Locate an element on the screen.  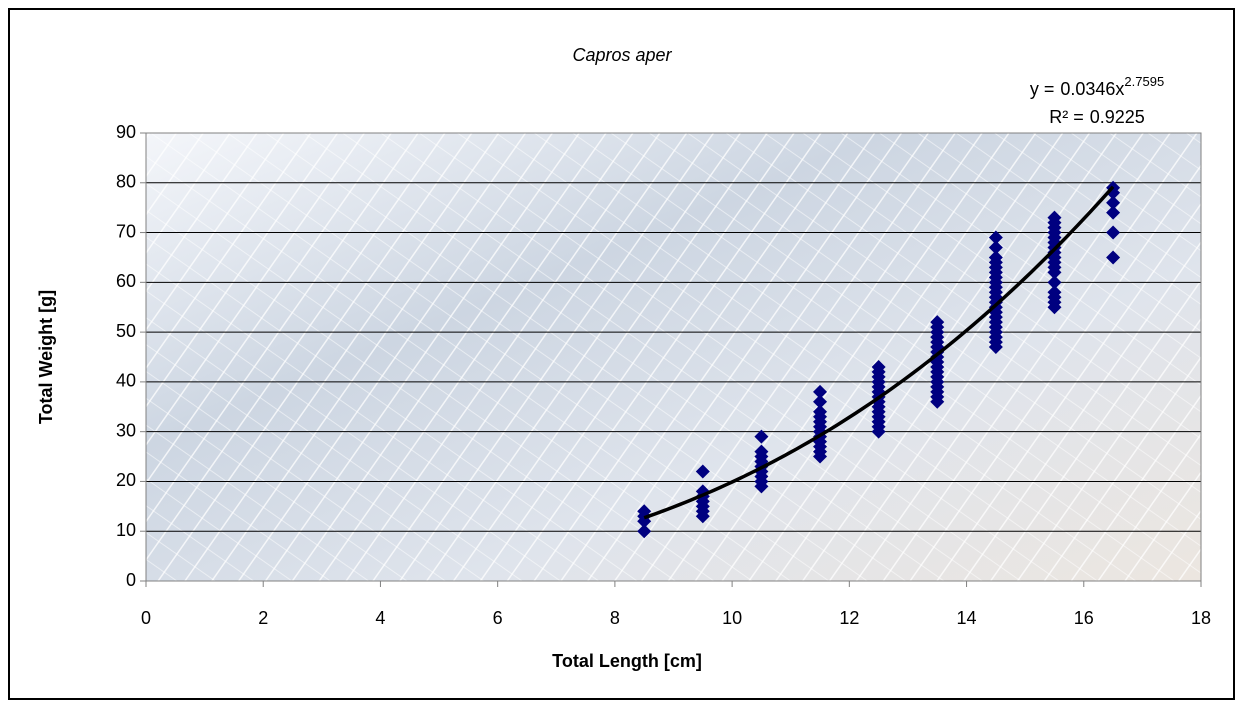
y-tick-label: 50 is located at coordinates (126, 331).